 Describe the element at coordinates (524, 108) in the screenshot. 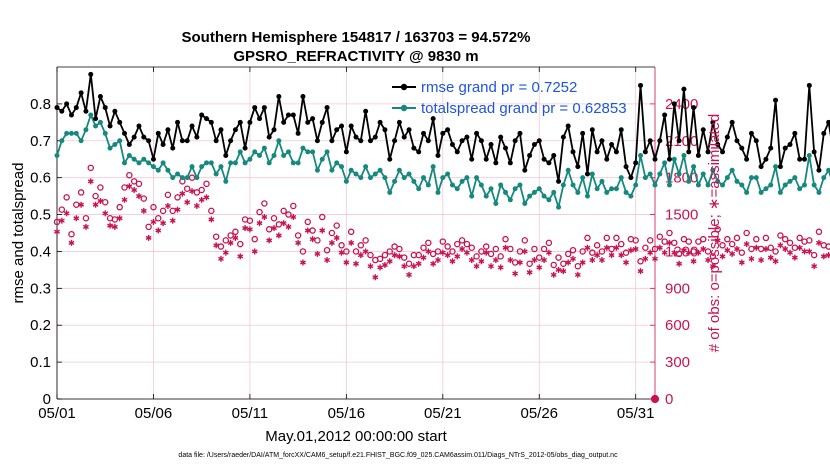

I see `legend-label-spread: totalspread grand pr = 0.62853` at that location.